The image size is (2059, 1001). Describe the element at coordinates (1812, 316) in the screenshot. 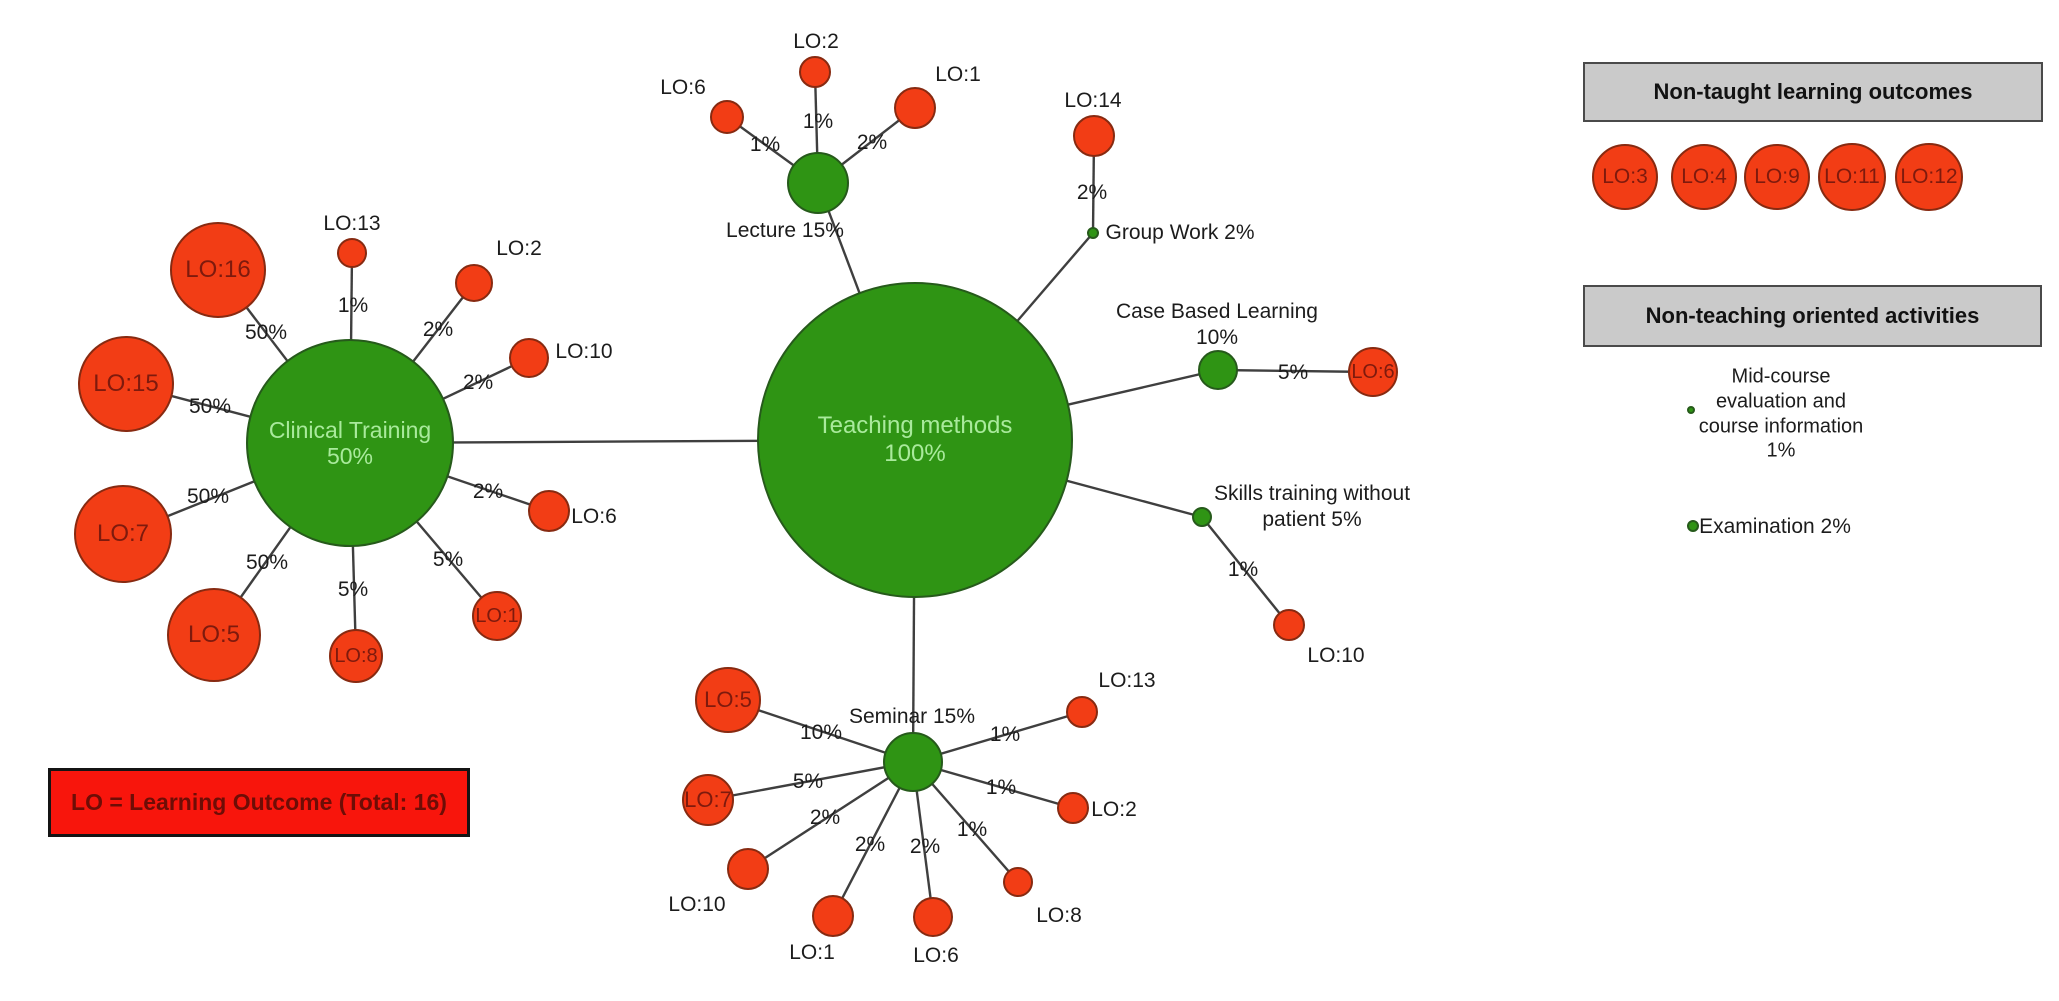

I see `non-teaching-activities-header: Non-teaching oriented activities` at that location.